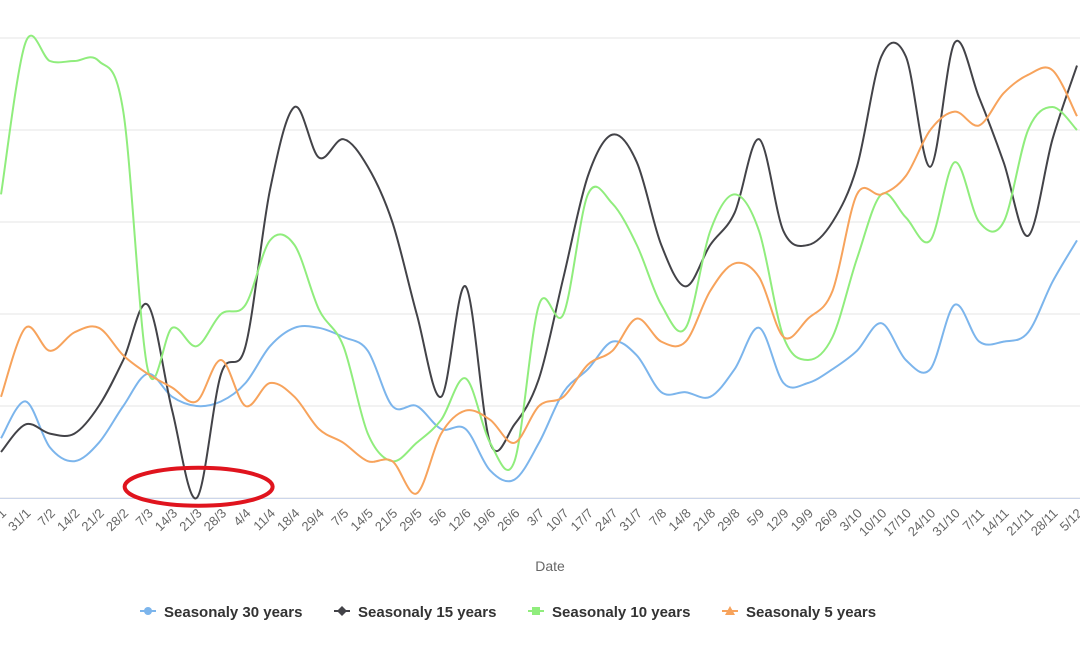 The height and width of the screenshot is (653, 1080). What do you see at coordinates (233, 612) in the screenshot?
I see `legend-label: Seasonaly 30 years` at bounding box center [233, 612].